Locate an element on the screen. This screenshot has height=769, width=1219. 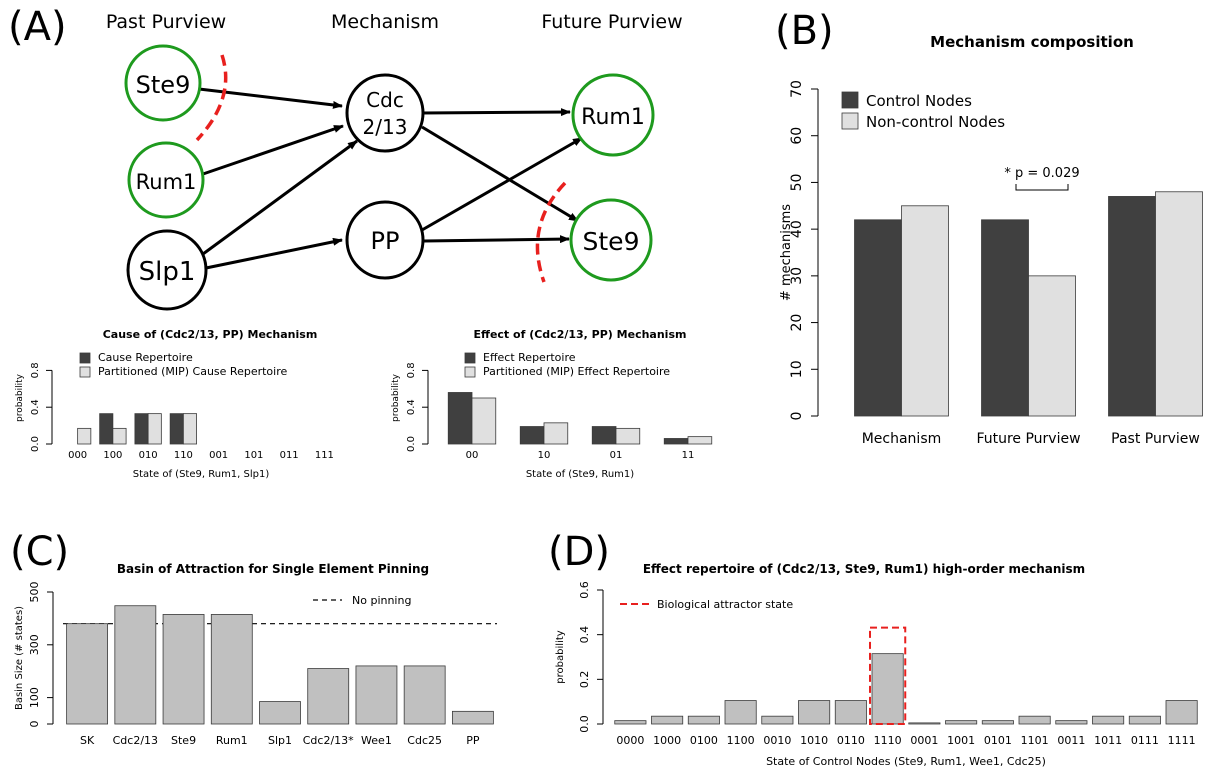
node-pp-label: PP is located at coordinates (385, 241).